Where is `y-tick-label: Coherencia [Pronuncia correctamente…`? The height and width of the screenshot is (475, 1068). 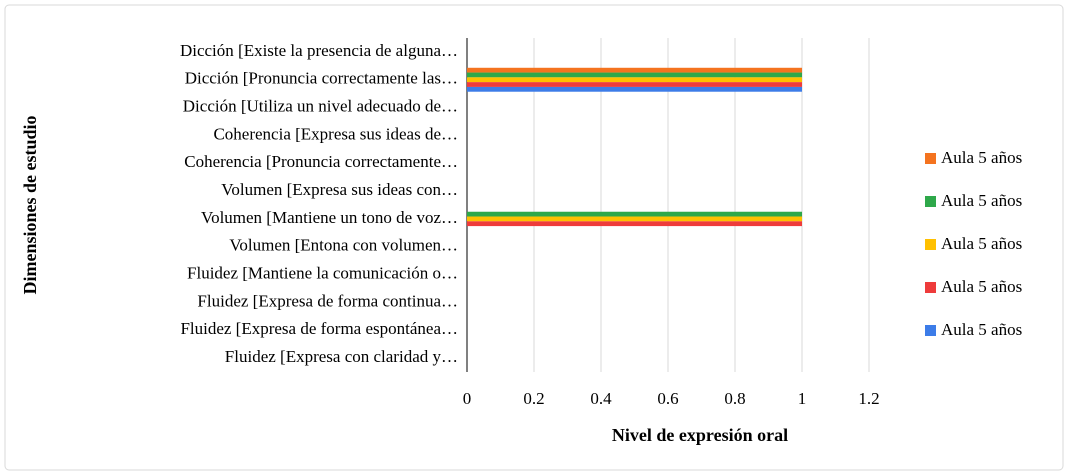 y-tick-label: Coherencia [Pronuncia correctamente… is located at coordinates (321, 161).